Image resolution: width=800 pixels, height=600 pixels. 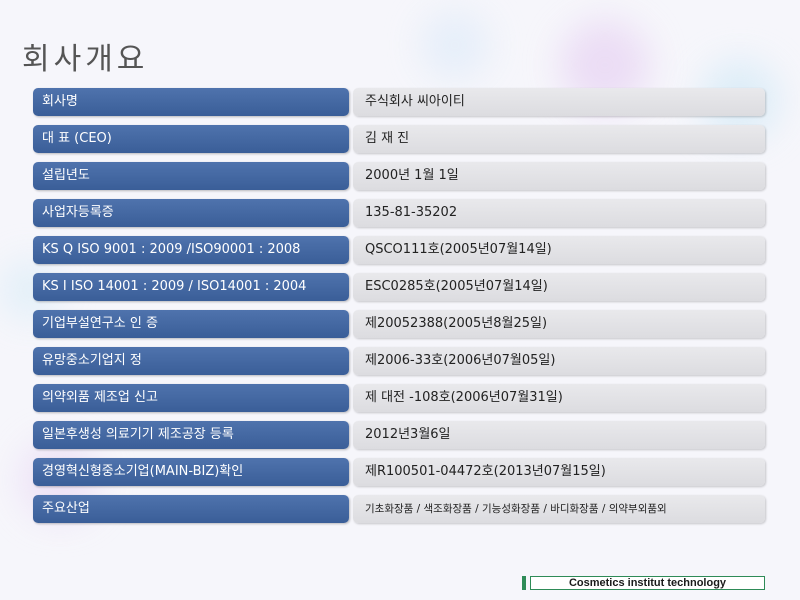 I want to click on row-label: 유망중소기업지 정, so click(x=191, y=361).